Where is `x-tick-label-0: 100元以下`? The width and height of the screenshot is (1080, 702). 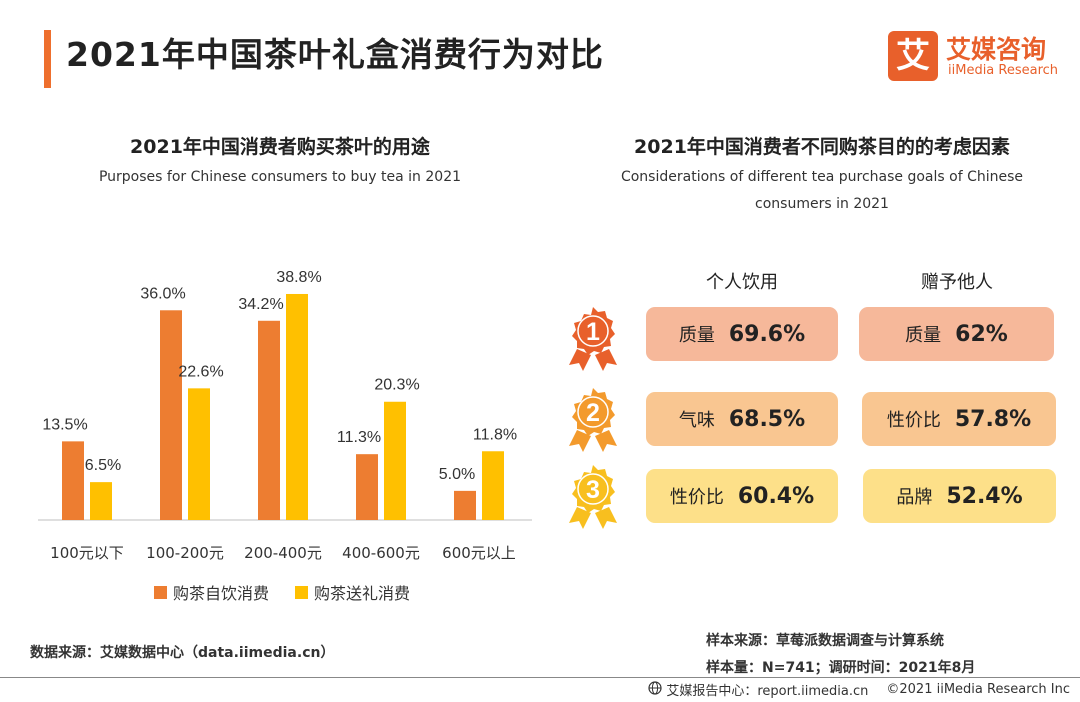 x-tick-label-0: 100元以下 is located at coordinates (87, 553).